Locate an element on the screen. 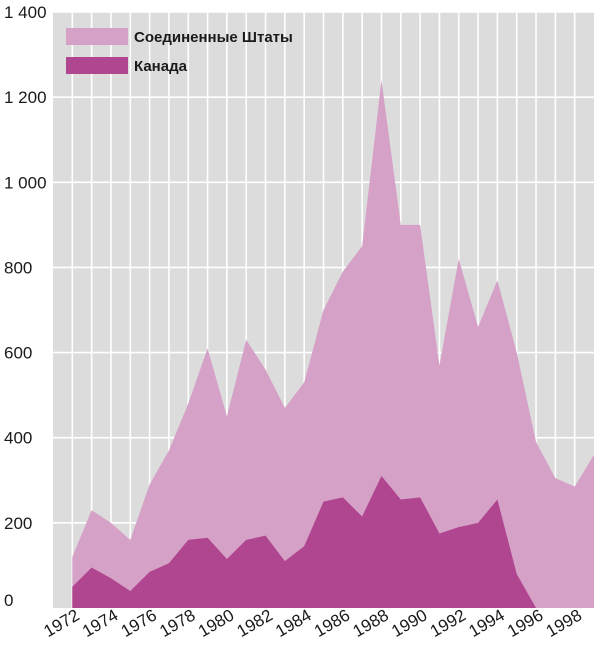 The width and height of the screenshot is (600, 660). x-tick-label: 1974 is located at coordinates (100, 623).